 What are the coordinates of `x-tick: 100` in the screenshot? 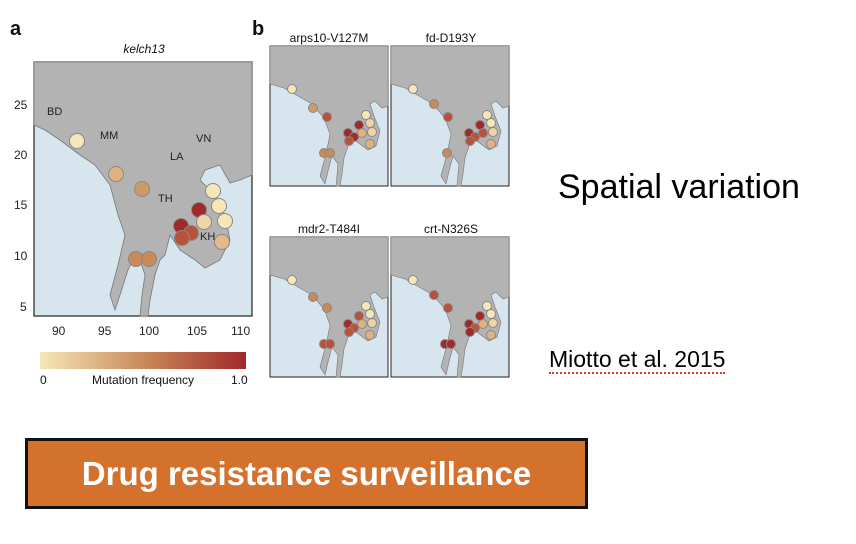 It's located at (149, 331).